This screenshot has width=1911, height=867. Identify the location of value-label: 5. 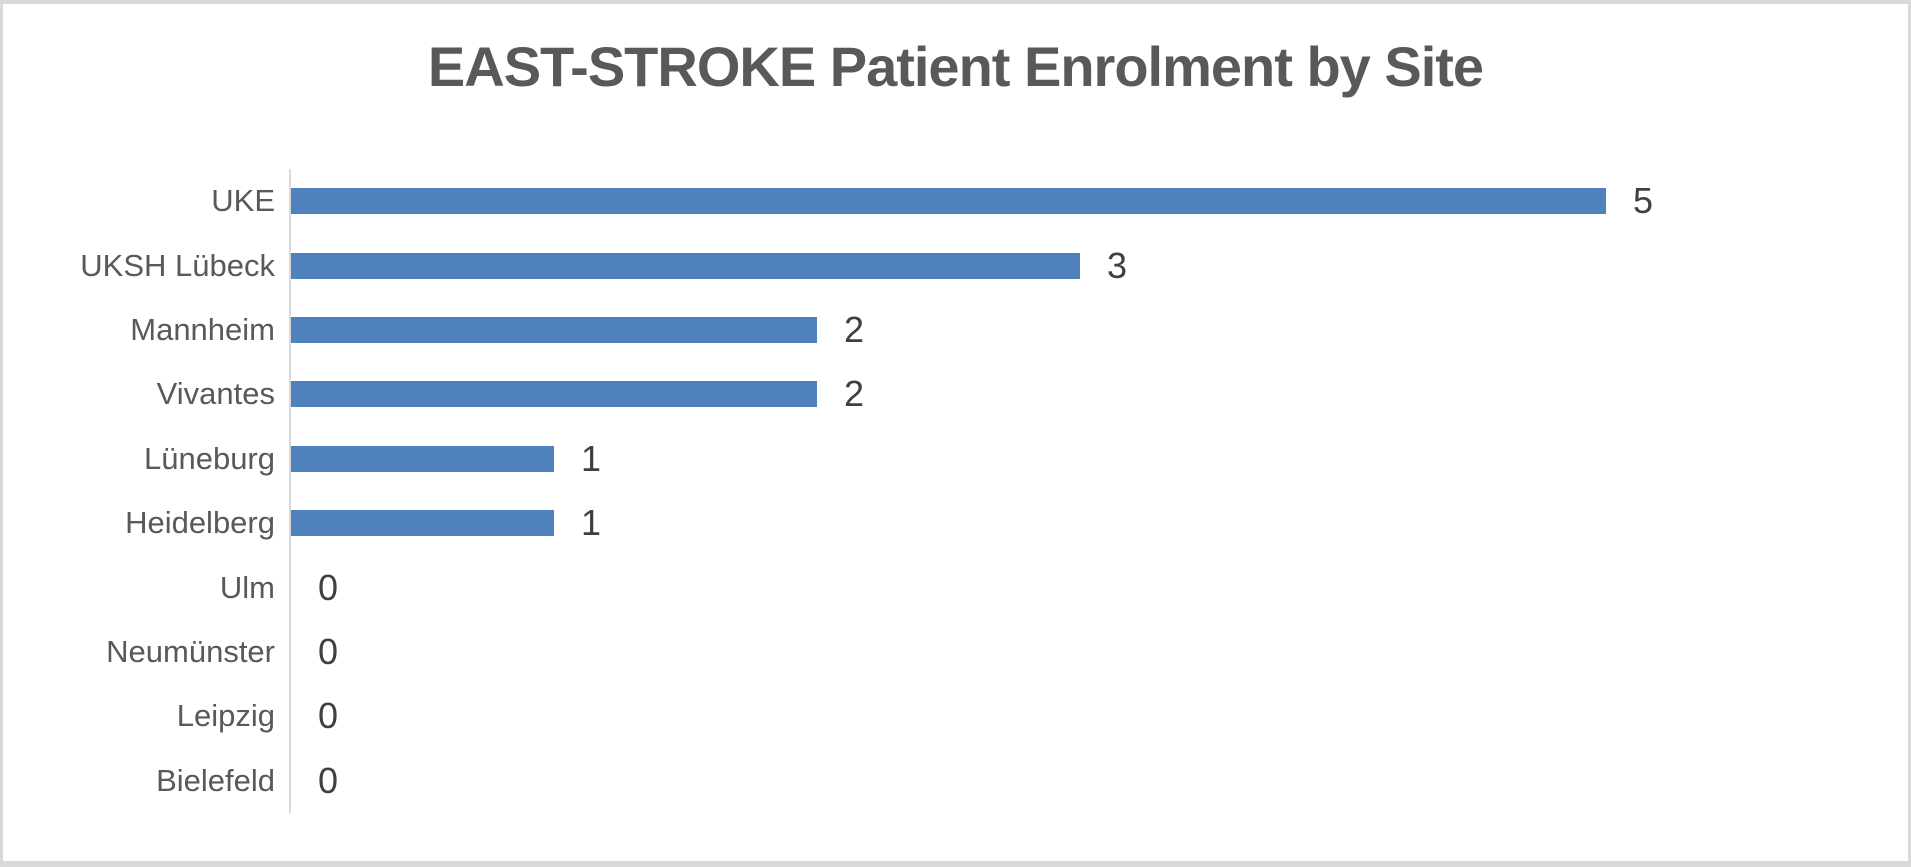
(1643, 201).